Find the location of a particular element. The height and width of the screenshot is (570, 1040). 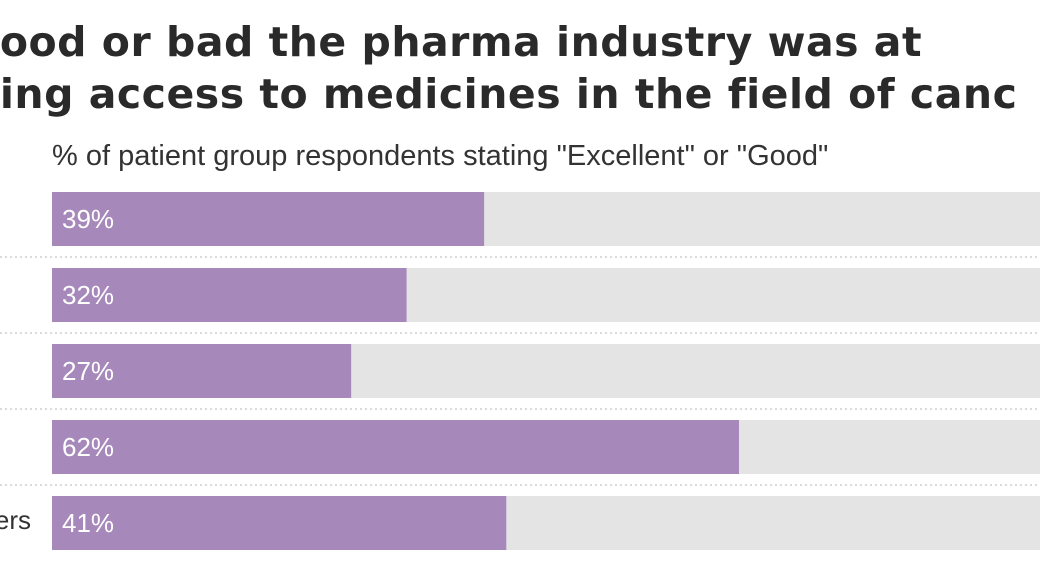

chart-title-line-1: good or bad the pharma industry was at is located at coordinates (461, 42).